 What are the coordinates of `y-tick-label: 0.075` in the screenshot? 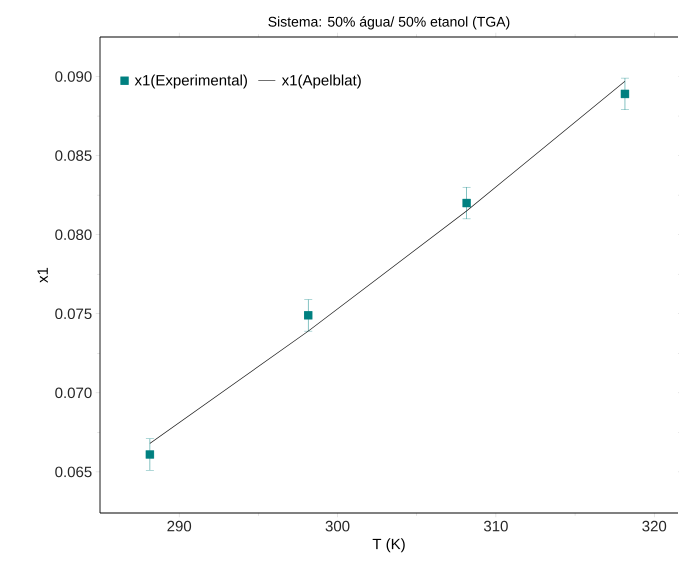 It's located at (73, 314).